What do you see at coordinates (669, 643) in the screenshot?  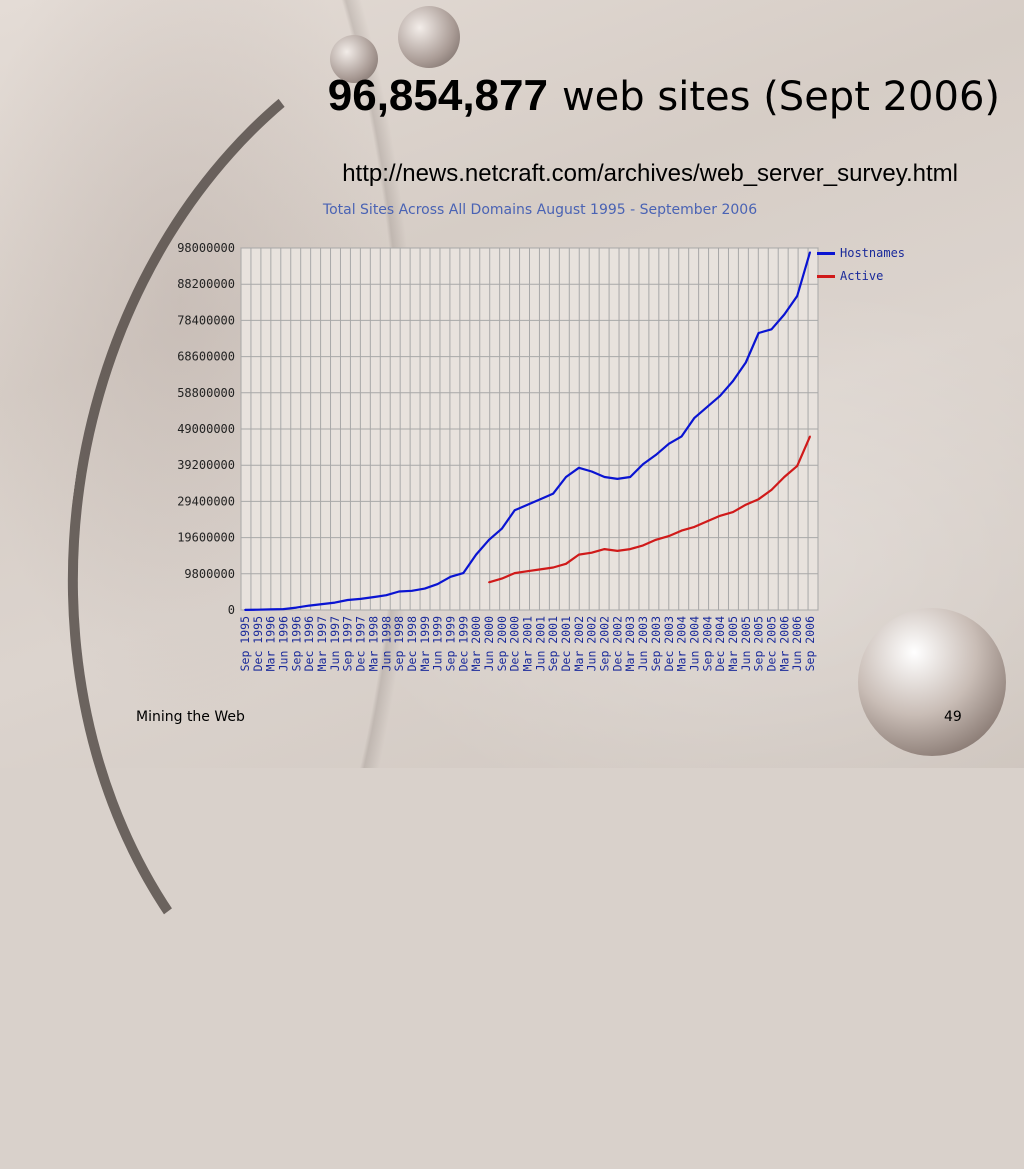 I see `x-tick-label: Dec 2003` at bounding box center [669, 643].